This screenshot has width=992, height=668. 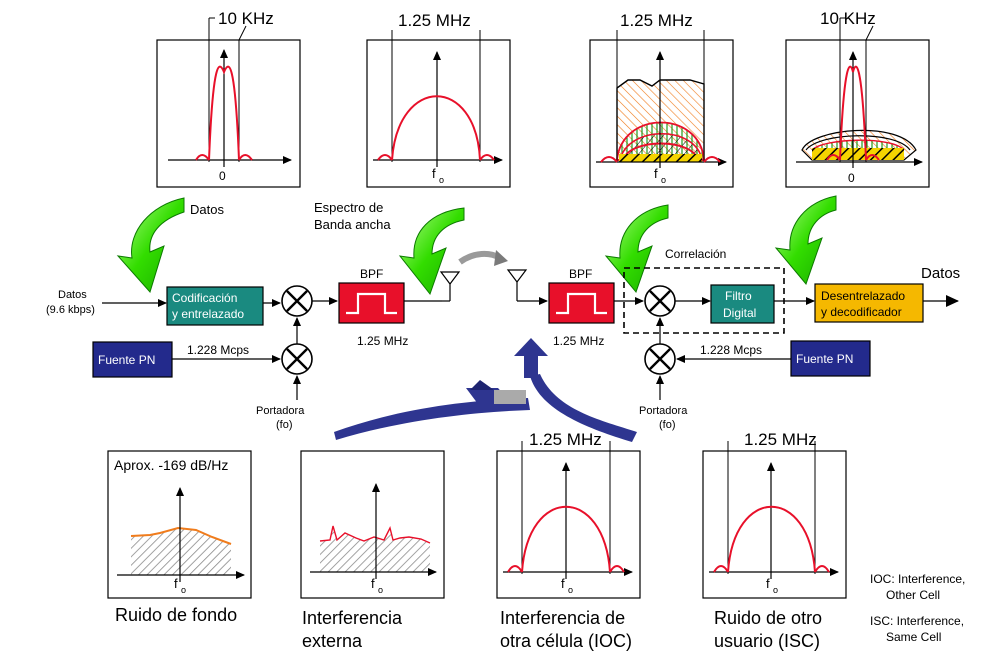 I want to click on bottom-caption-3-l1: Interferencia de, so click(x=562, y=618).